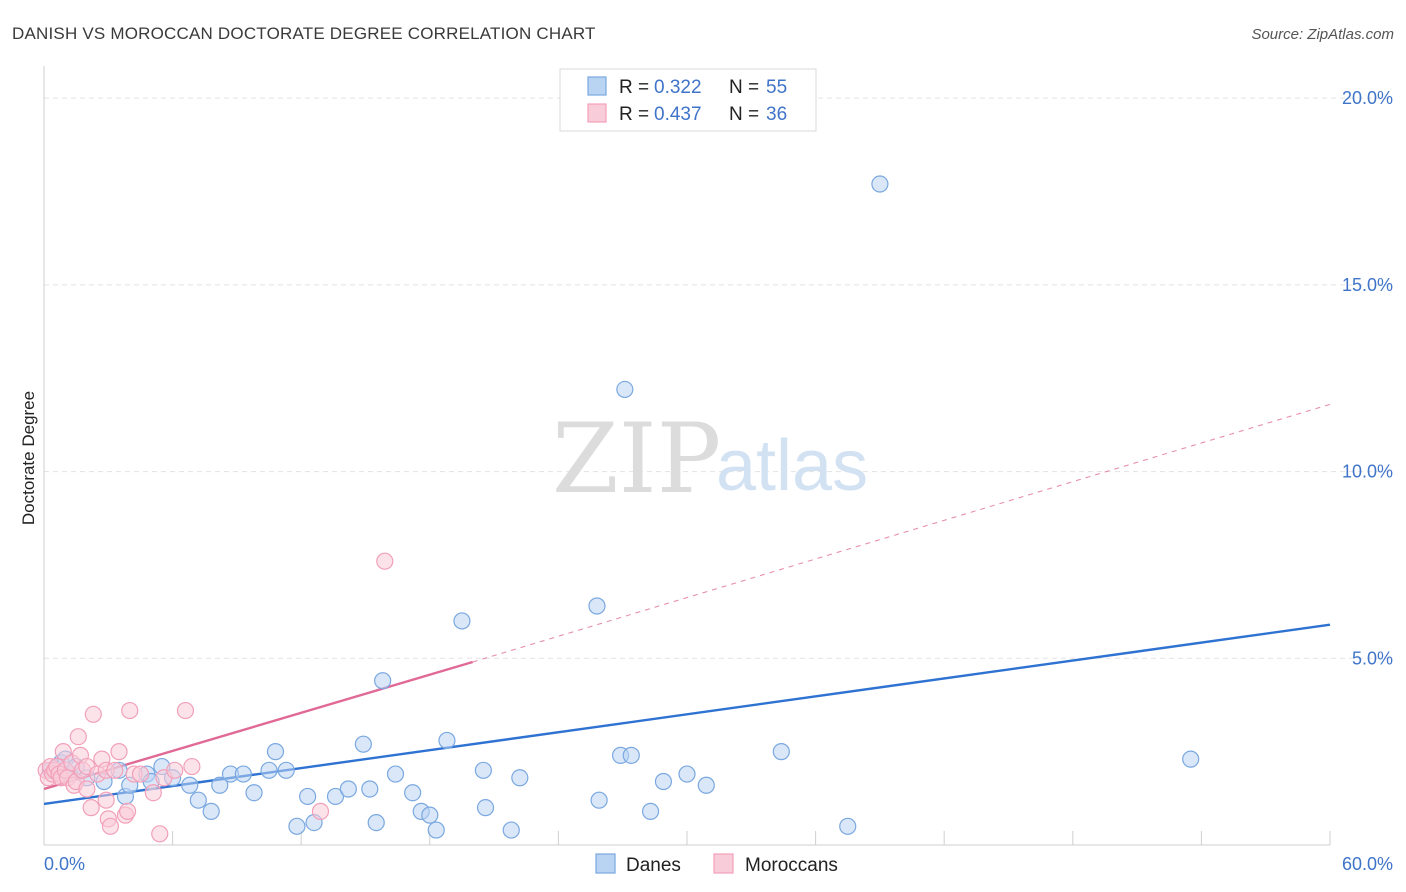  I want to click on y-tick-label-3: 20.0%, so click(1367, 98).